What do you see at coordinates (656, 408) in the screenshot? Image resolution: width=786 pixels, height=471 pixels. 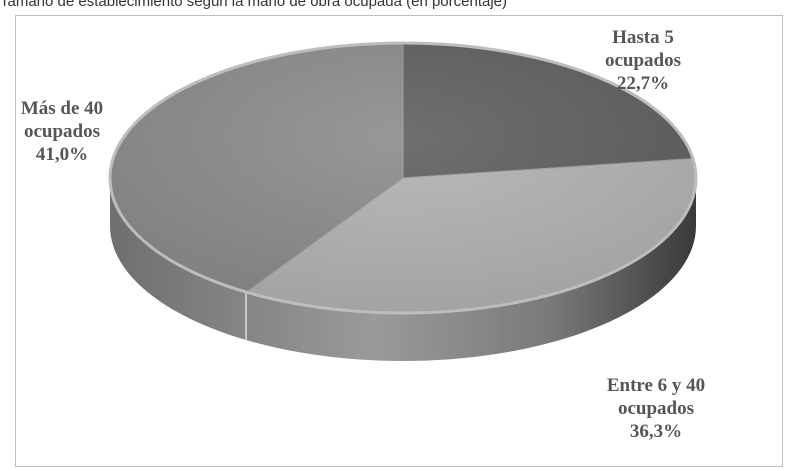 I see `data-label-2: Entre 6 y 40 ocupados 36,3%` at bounding box center [656, 408].